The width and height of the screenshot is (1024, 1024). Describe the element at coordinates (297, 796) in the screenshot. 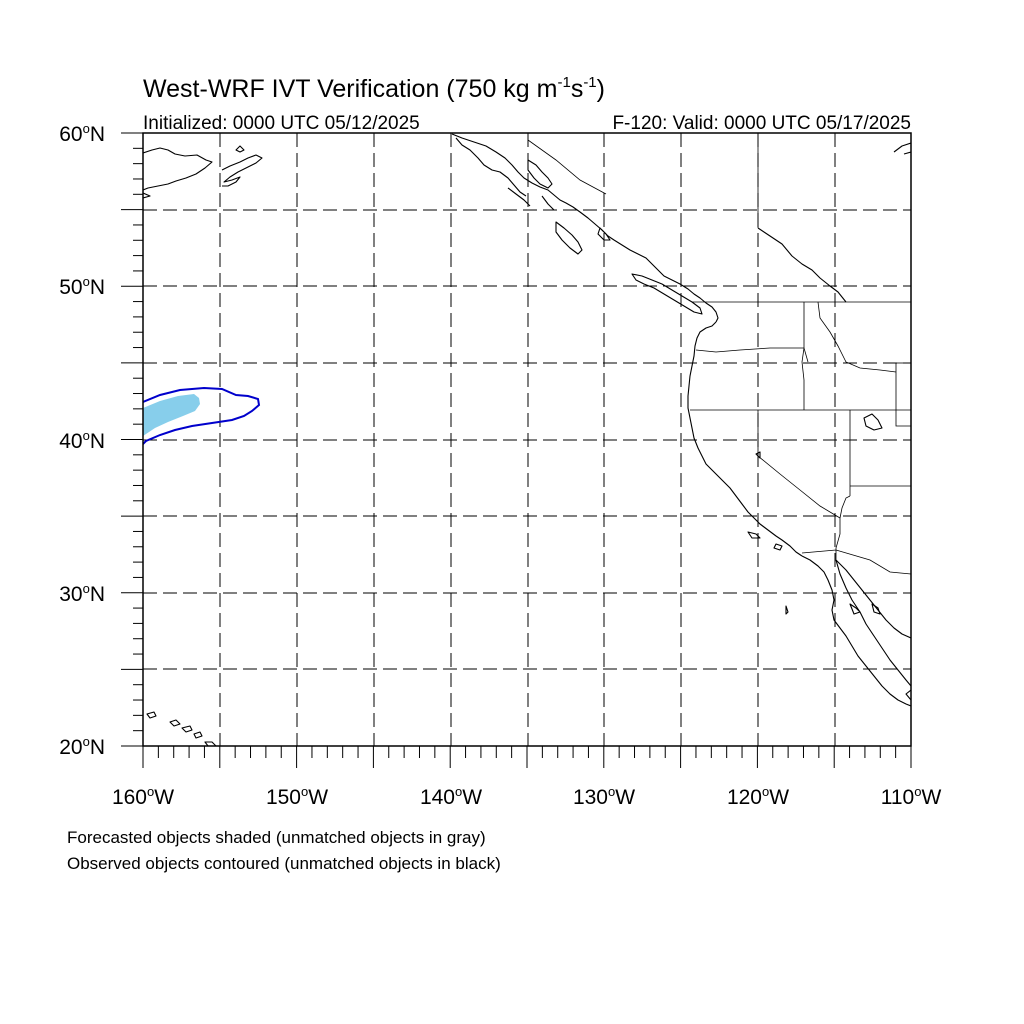

I see `lon-label-150w: 150oW` at that location.